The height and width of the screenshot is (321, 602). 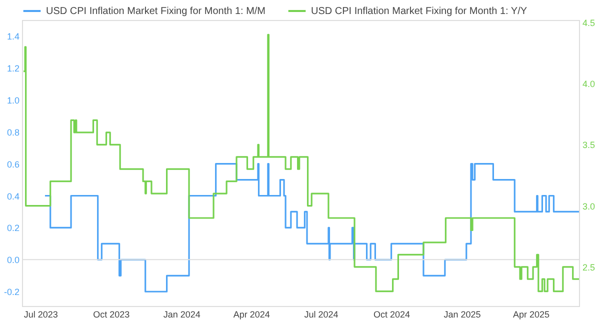 I want to click on y-tick-label: 0.4, so click(x=13, y=196).